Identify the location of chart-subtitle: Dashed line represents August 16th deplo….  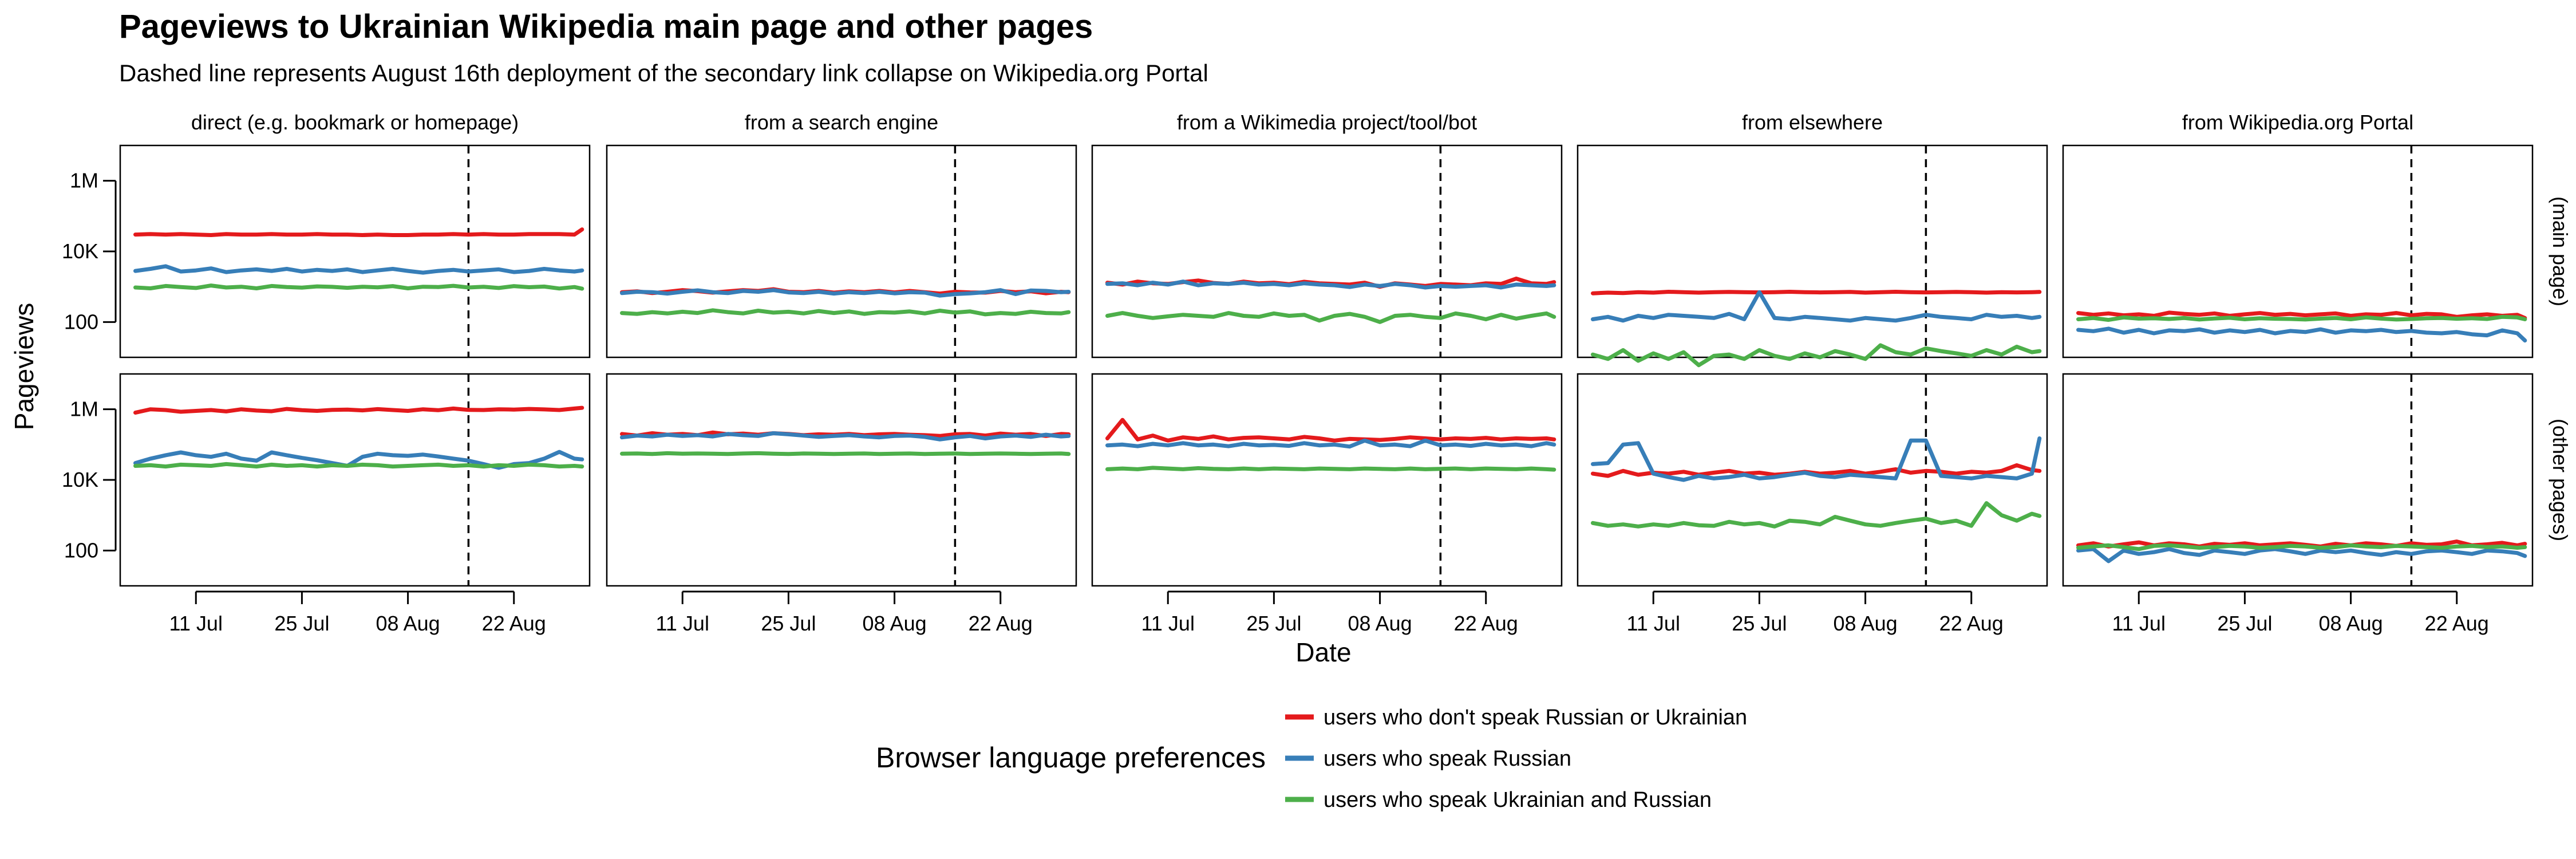
(663, 73).